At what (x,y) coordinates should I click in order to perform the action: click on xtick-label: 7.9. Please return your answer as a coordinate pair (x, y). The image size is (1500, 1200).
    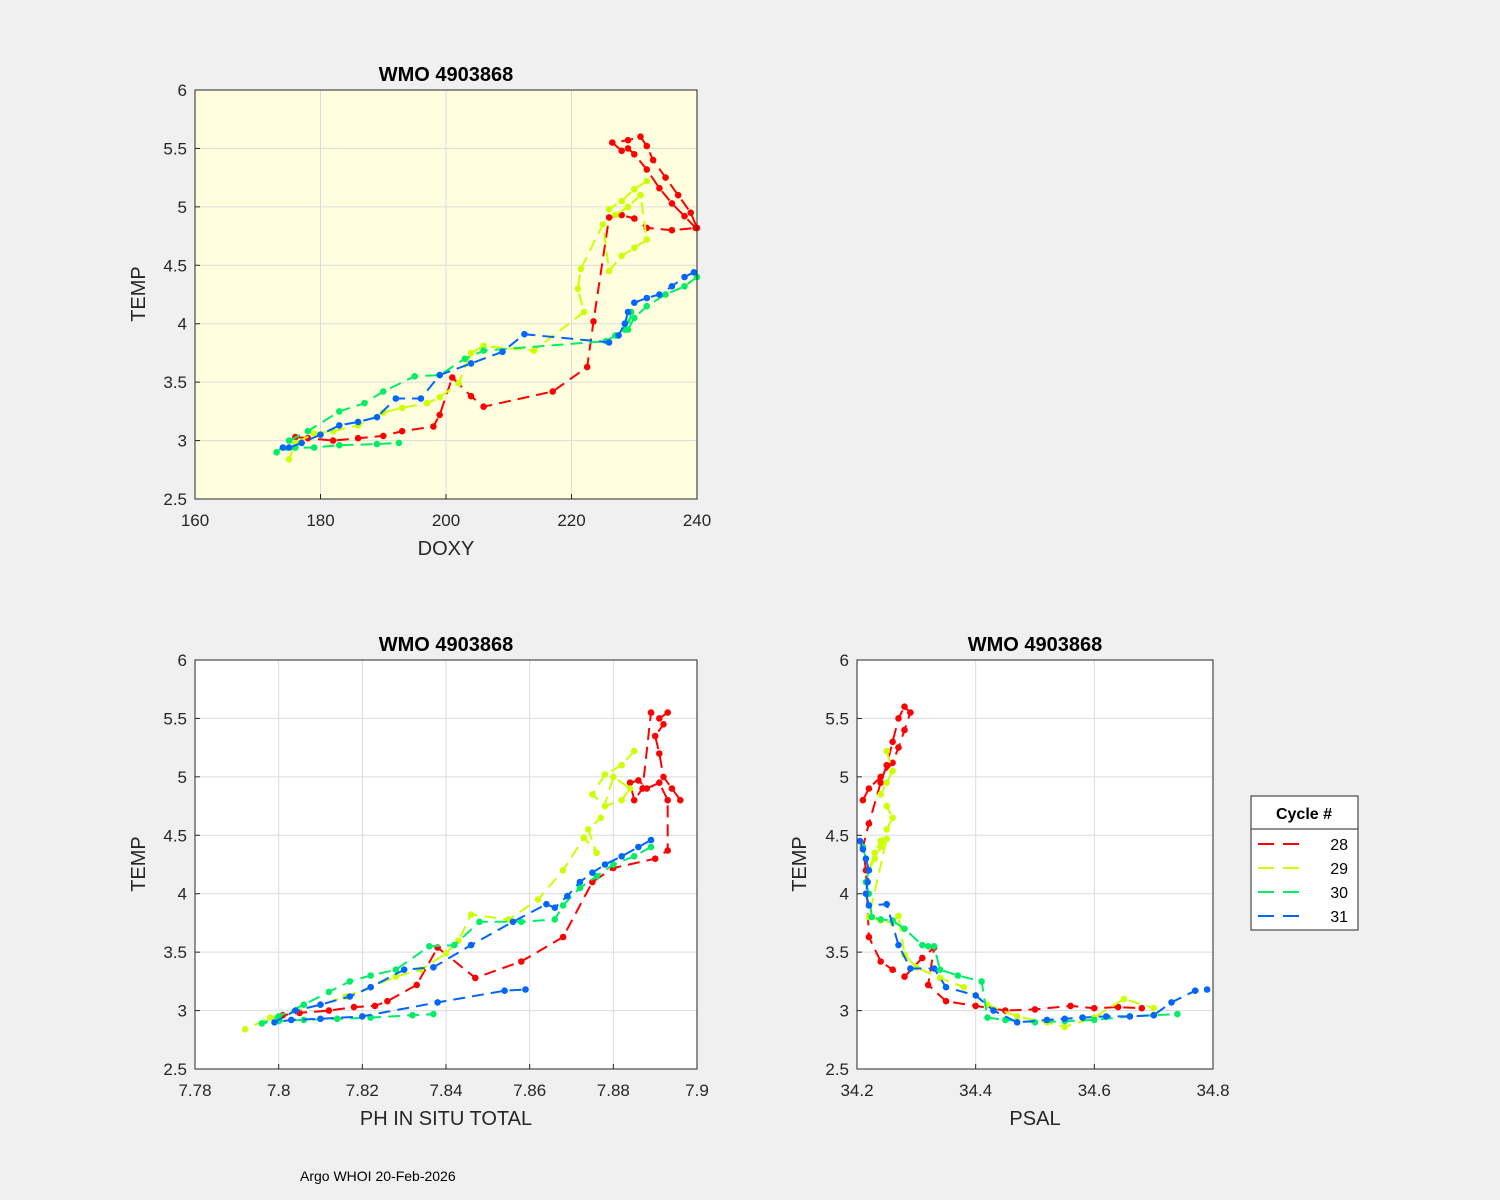
    Looking at the image, I should click on (697, 1090).